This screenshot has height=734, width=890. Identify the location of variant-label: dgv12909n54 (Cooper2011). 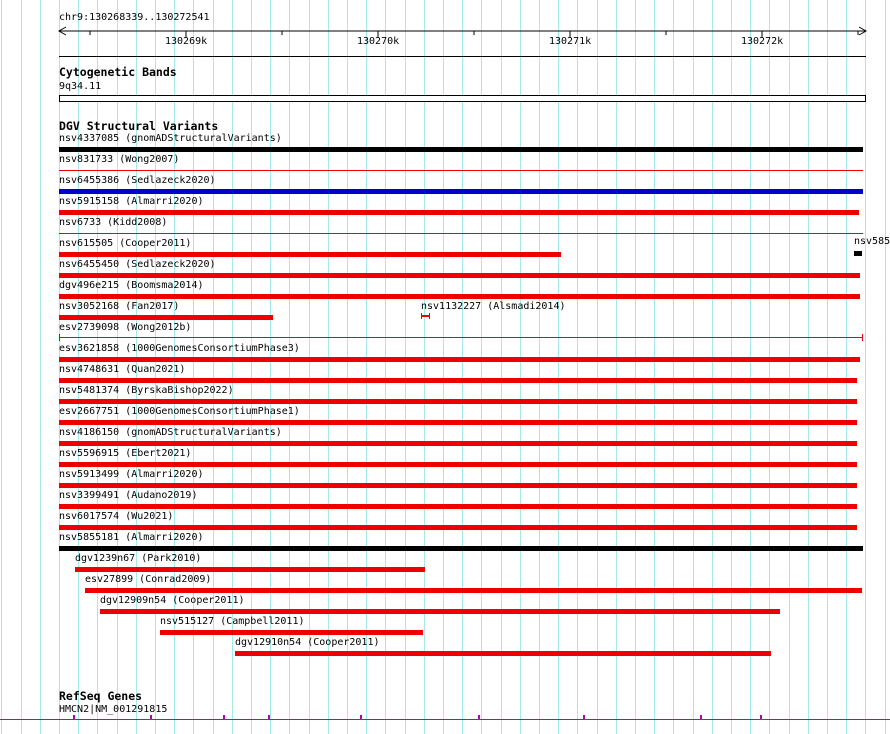
(172, 600).